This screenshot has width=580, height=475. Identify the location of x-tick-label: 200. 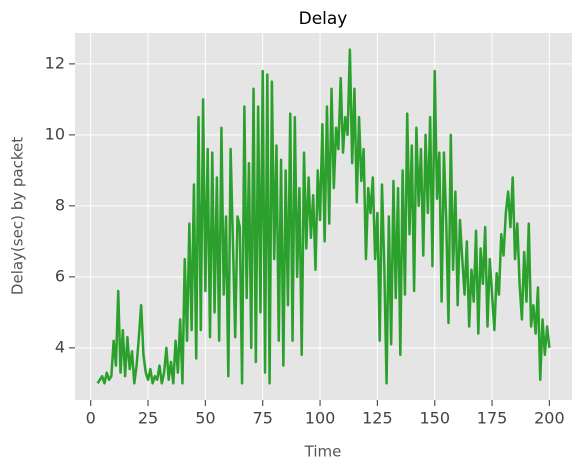
(549, 418).